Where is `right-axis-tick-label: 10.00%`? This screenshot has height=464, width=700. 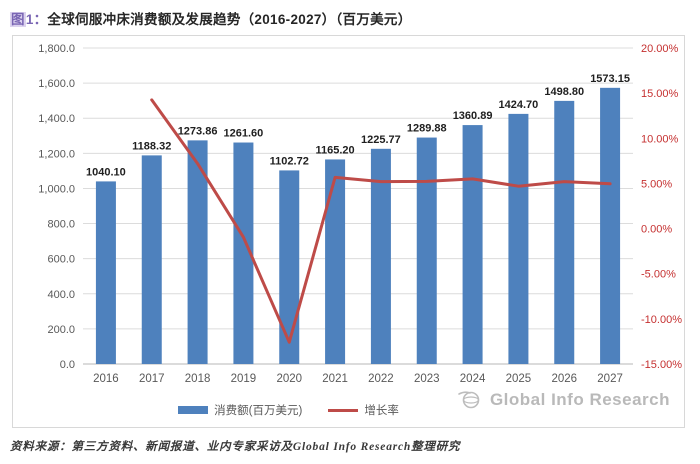
right-axis-tick-label: 10.00% is located at coordinates (660, 139).